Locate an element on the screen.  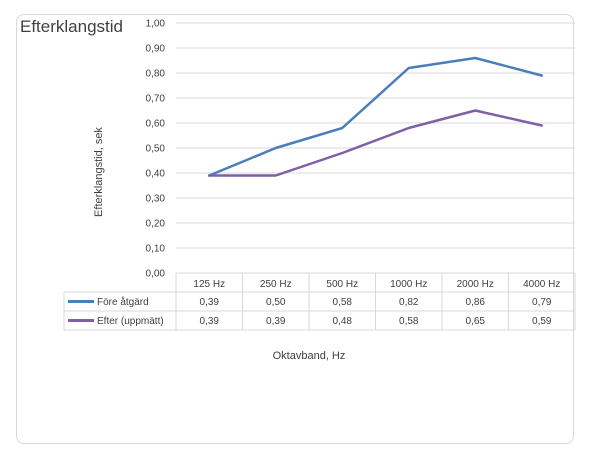
x-tick-label: 2000 Hz is located at coordinates (475, 284).